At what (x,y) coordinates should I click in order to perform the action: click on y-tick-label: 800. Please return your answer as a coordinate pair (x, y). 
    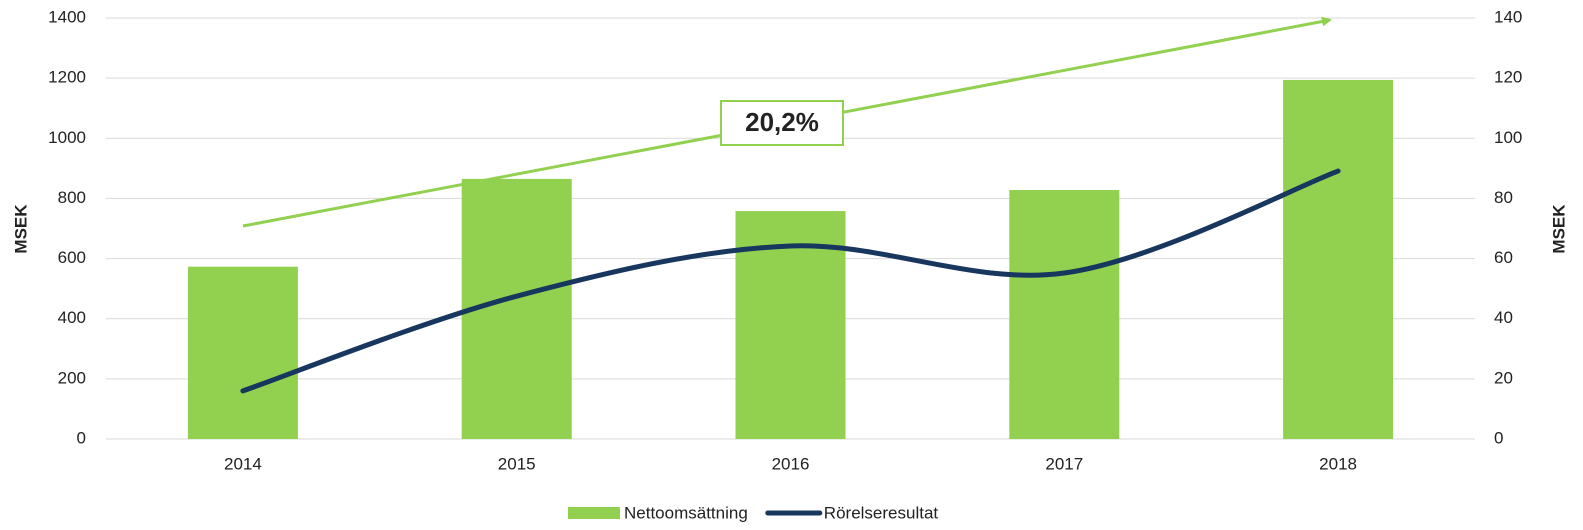
    Looking at the image, I should click on (72, 197).